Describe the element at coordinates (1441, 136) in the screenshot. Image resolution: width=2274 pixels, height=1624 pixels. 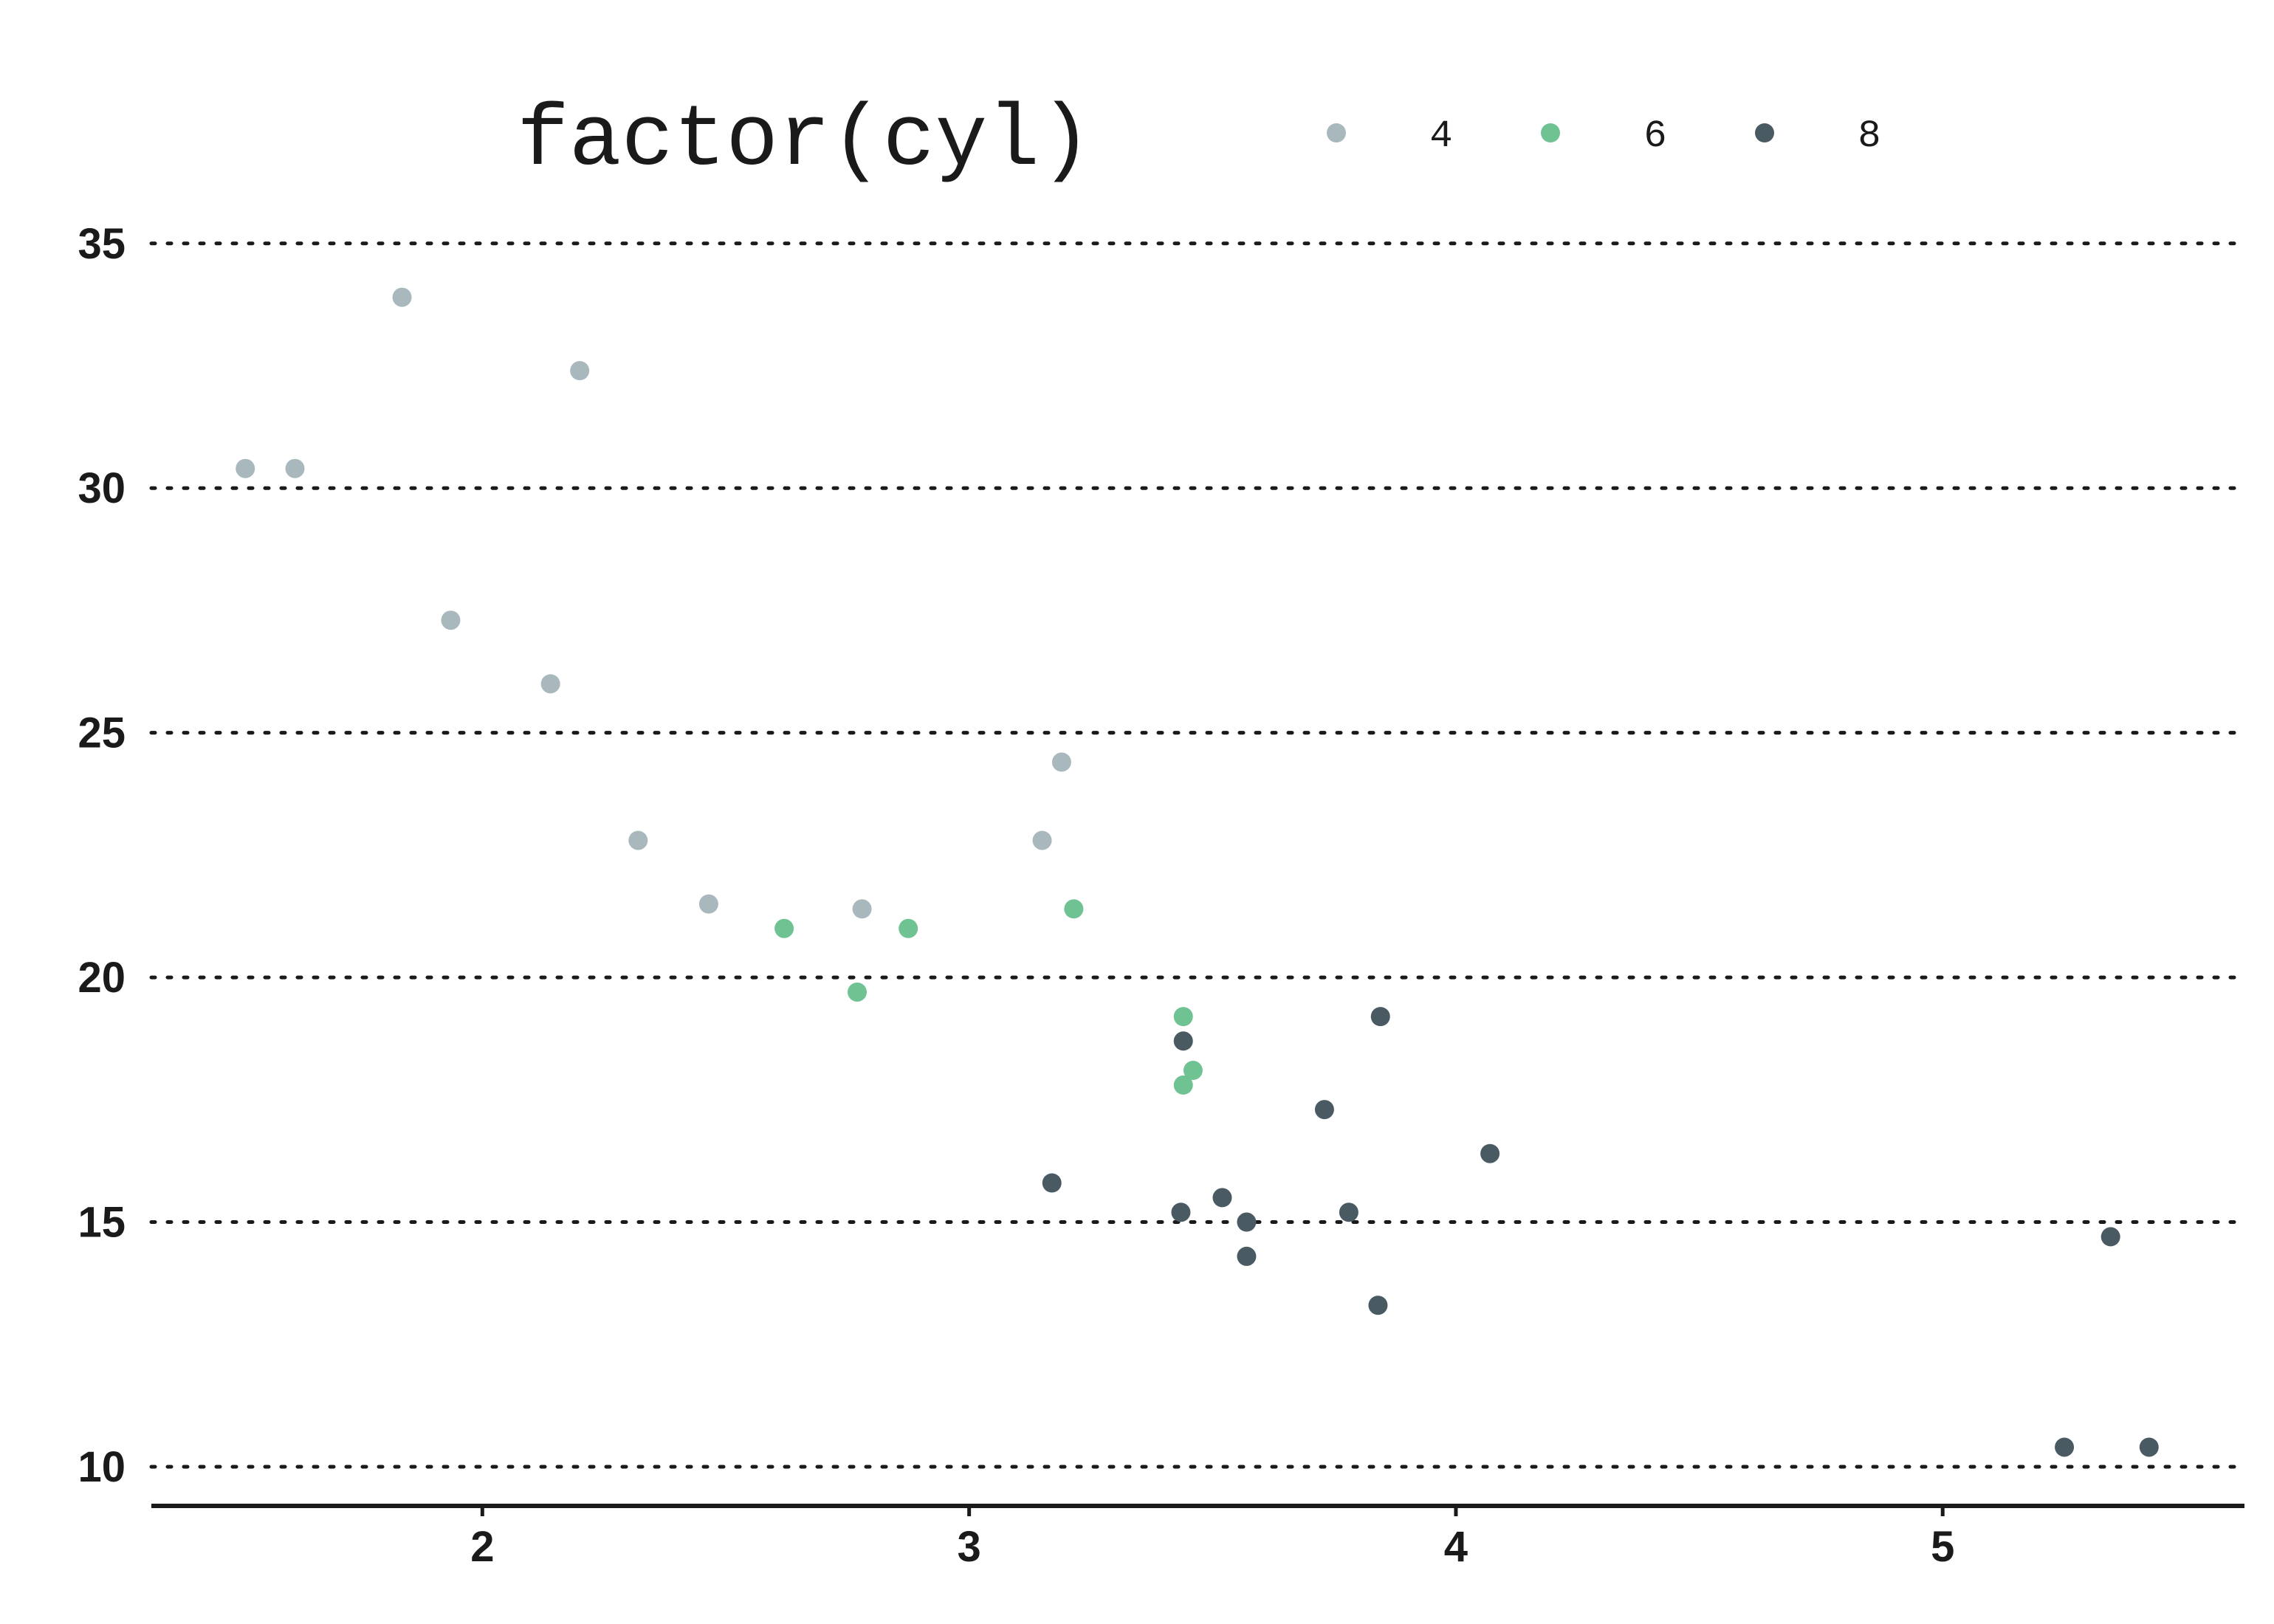
I see `legend-label-4: 4` at that location.